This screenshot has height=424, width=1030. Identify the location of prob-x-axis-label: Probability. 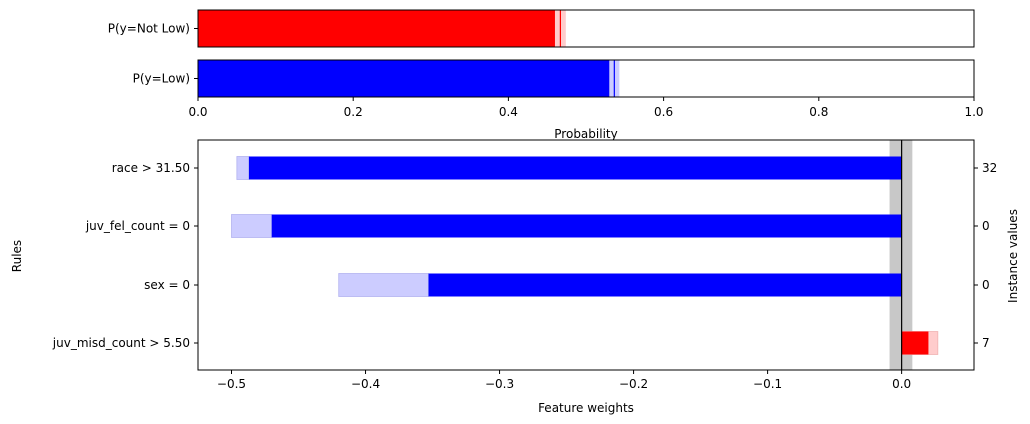
(585, 134).